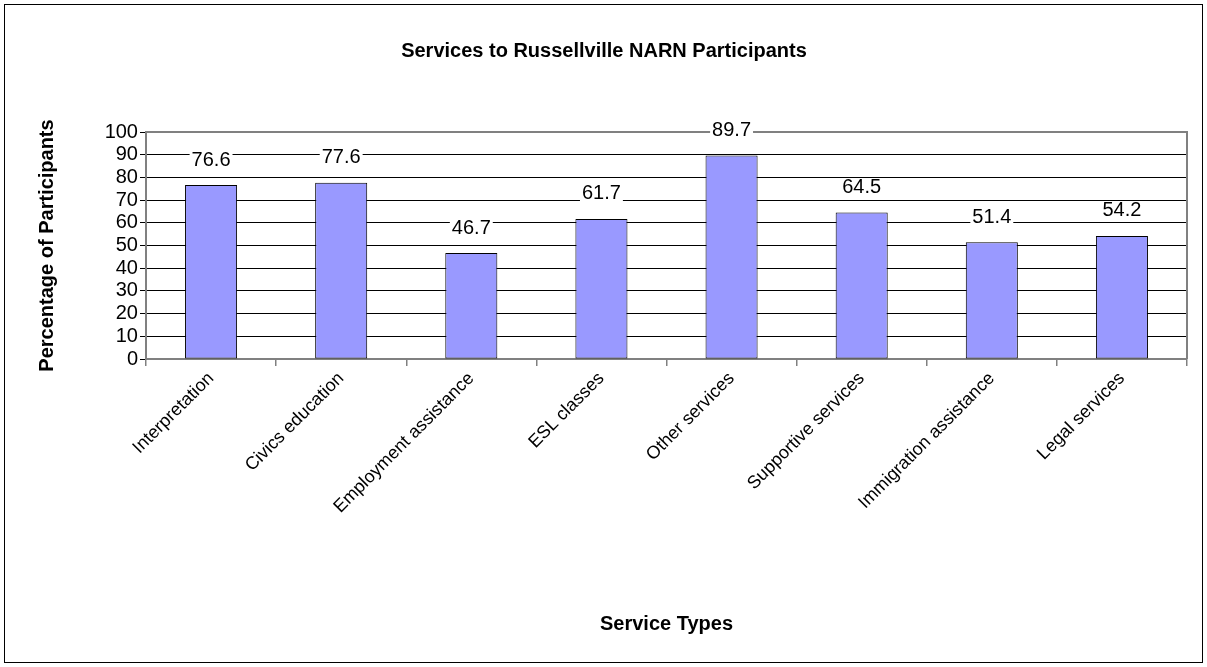 Image resolution: width=1207 pixels, height=667 pixels. I want to click on y-tick-label: 30, so click(126, 289).